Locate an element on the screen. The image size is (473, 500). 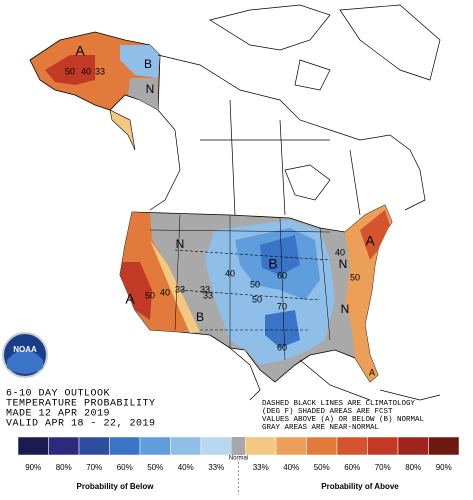
noaa-logo-wave is located at coordinates (25, 362).